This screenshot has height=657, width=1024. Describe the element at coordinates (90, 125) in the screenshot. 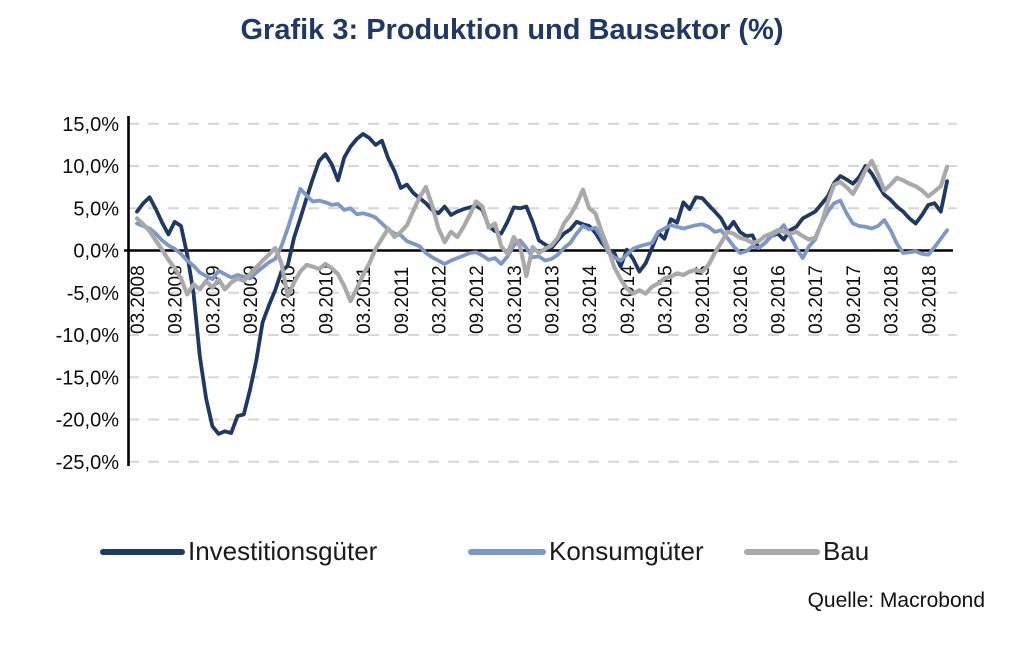

I see `y-tick-label: 15,0%` at that location.